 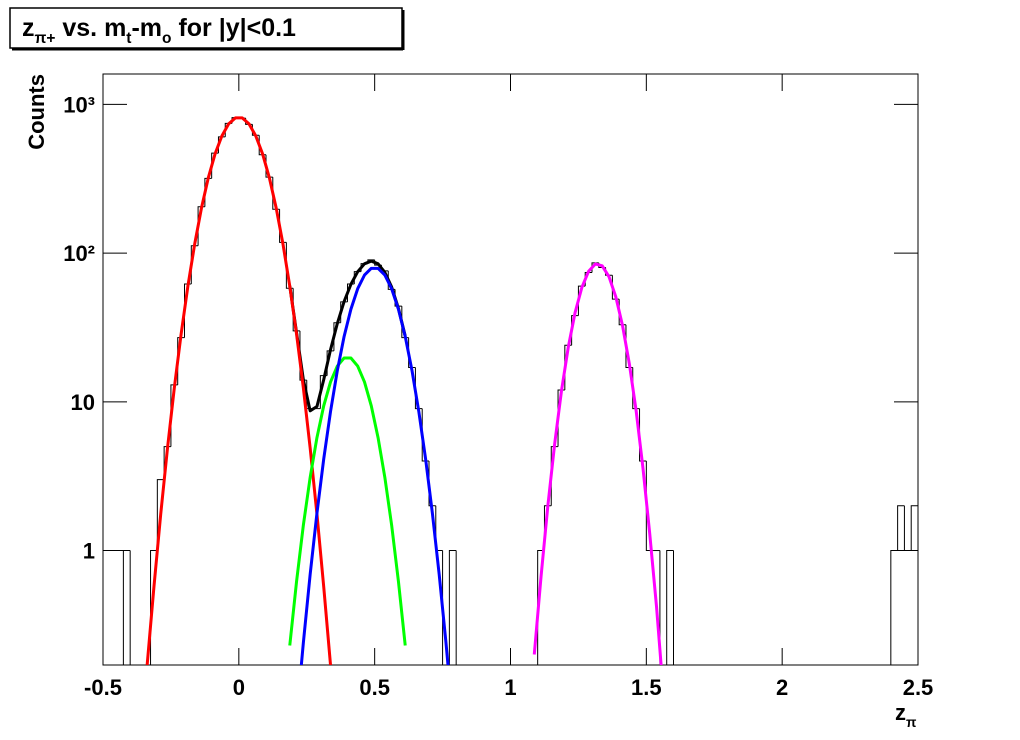 What do you see at coordinates (36, 112) in the screenshot?
I see `y-axis-label: Counts` at bounding box center [36, 112].